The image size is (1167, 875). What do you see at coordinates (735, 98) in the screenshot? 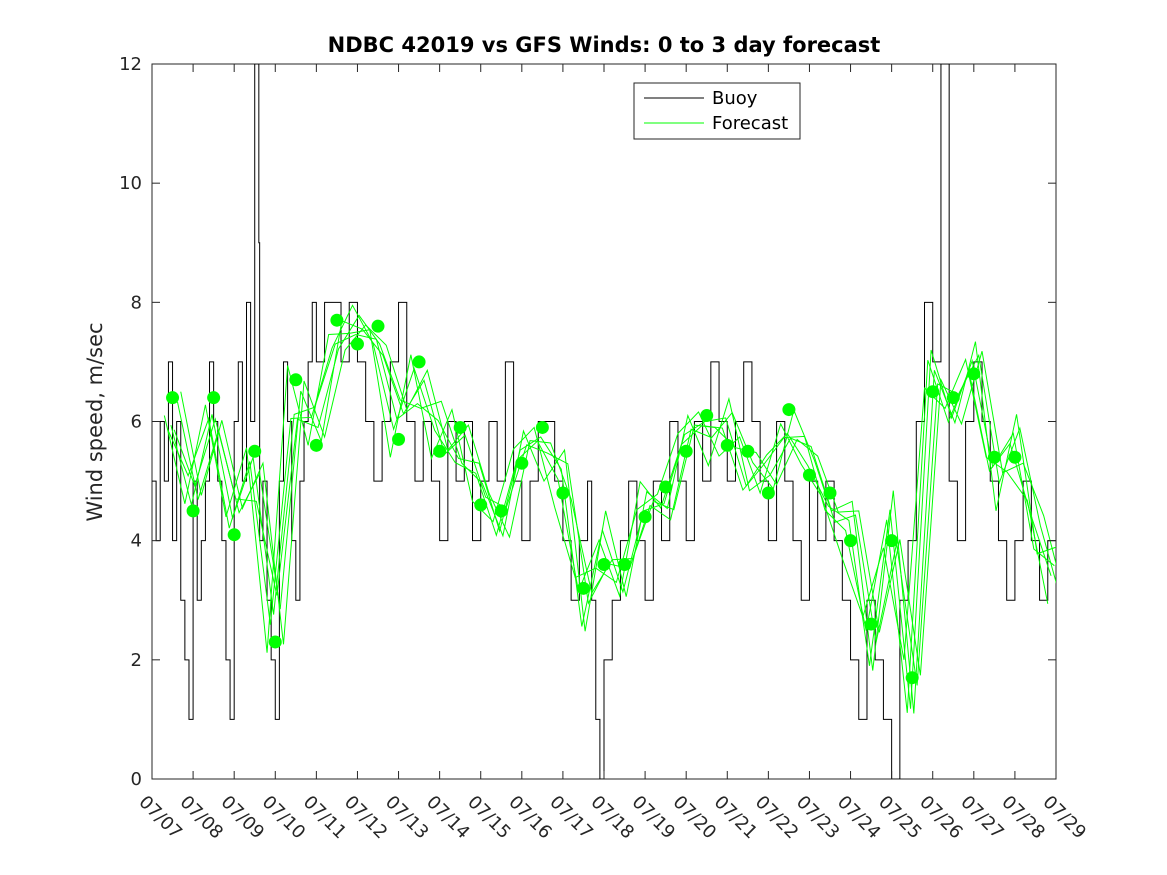
I see `legend-label-buoy: Buoy` at bounding box center [735, 98].